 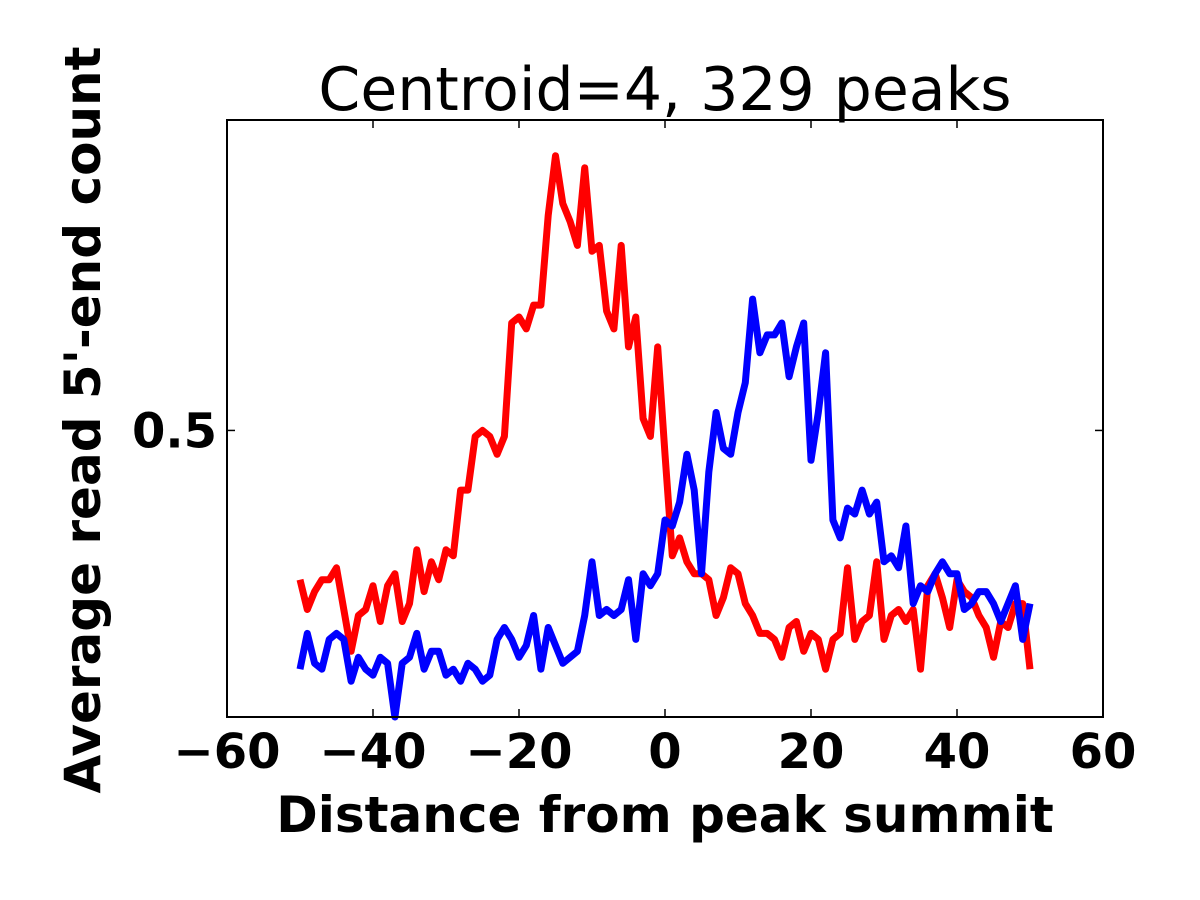 I want to click on y-axis-label: Average read 5'-end count, so click(x=83, y=419).